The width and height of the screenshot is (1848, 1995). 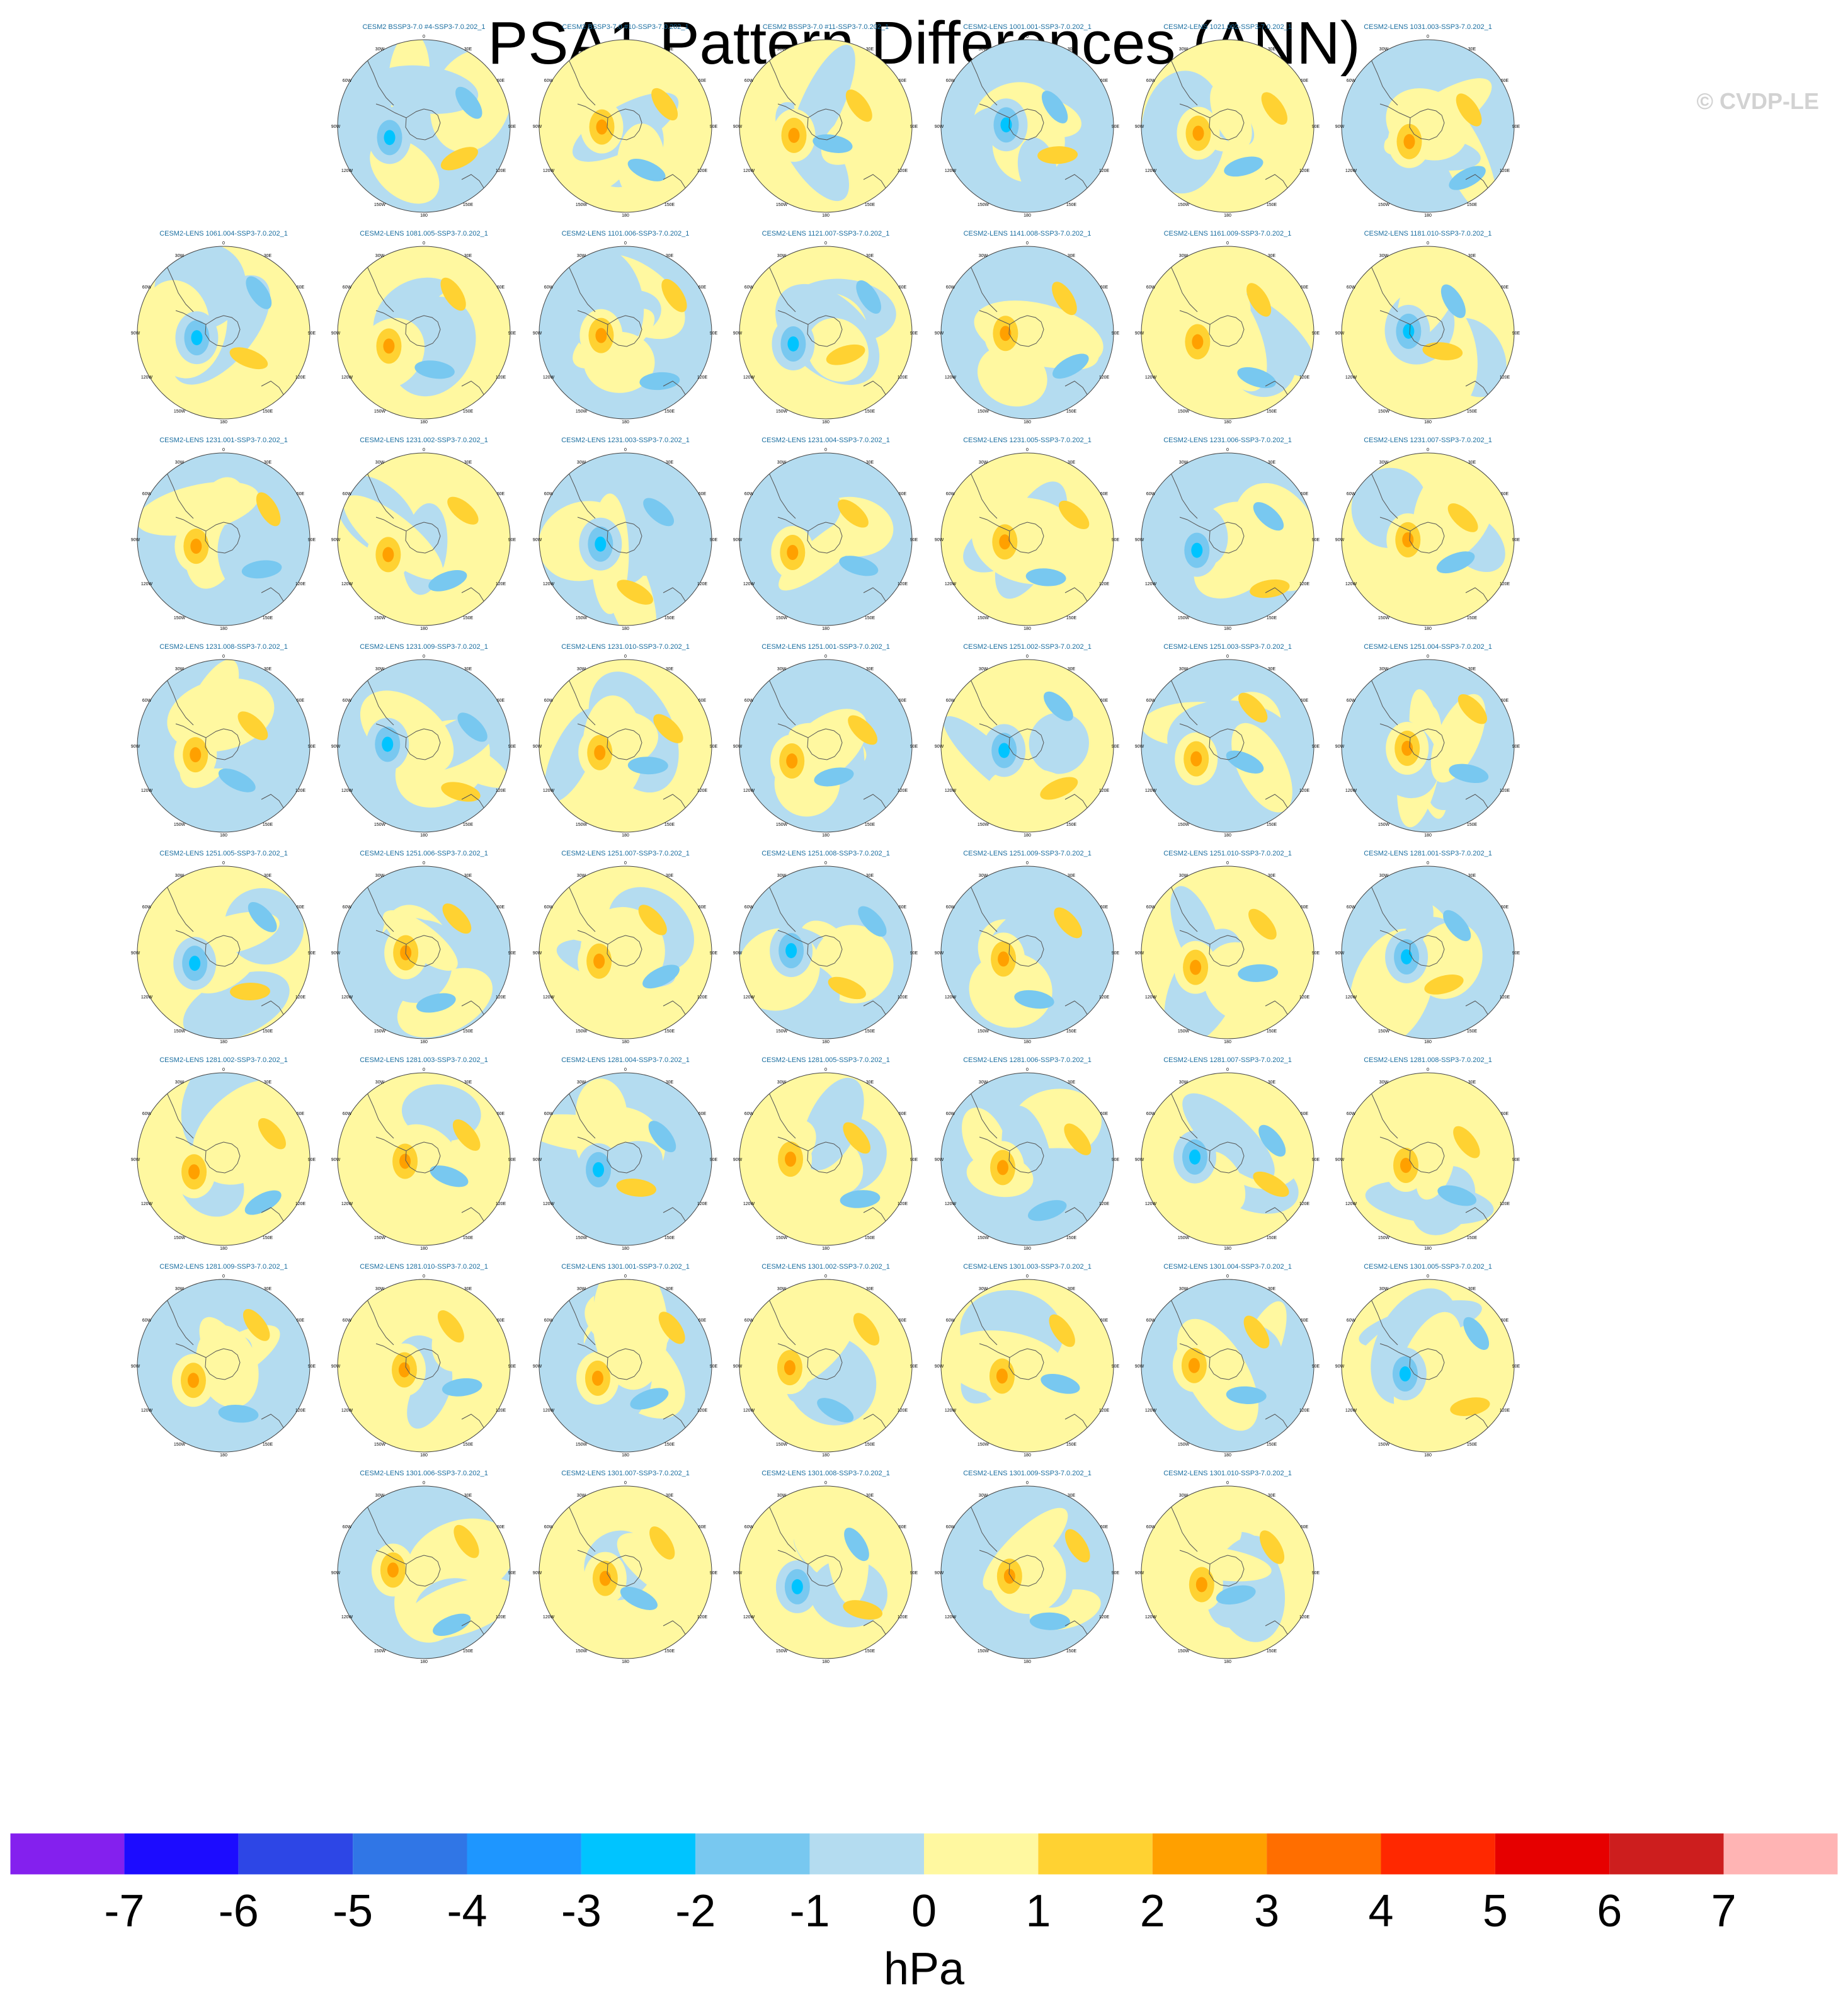 What do you see at coordinates (825, 440) in the screenshot?
I see `panel-title: CESM2-LENS 1231.004-SSP3-7.0.202_1` at bounding box center [825, 440].